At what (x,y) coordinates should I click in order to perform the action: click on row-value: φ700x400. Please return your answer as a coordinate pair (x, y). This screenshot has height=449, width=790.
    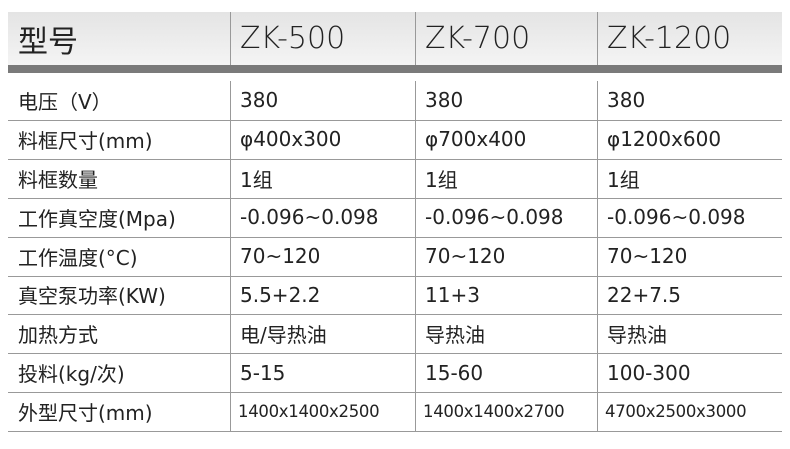
    Looking at the image, I should click on (476, 139).